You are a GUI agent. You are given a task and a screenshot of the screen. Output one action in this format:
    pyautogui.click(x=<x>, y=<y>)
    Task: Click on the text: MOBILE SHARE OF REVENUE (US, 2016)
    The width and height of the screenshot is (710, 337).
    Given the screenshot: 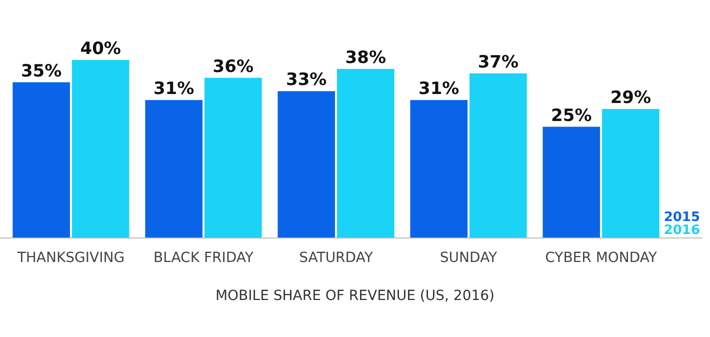 What is the action you would take?
    pyautogui.click(x=355, y=296)
    